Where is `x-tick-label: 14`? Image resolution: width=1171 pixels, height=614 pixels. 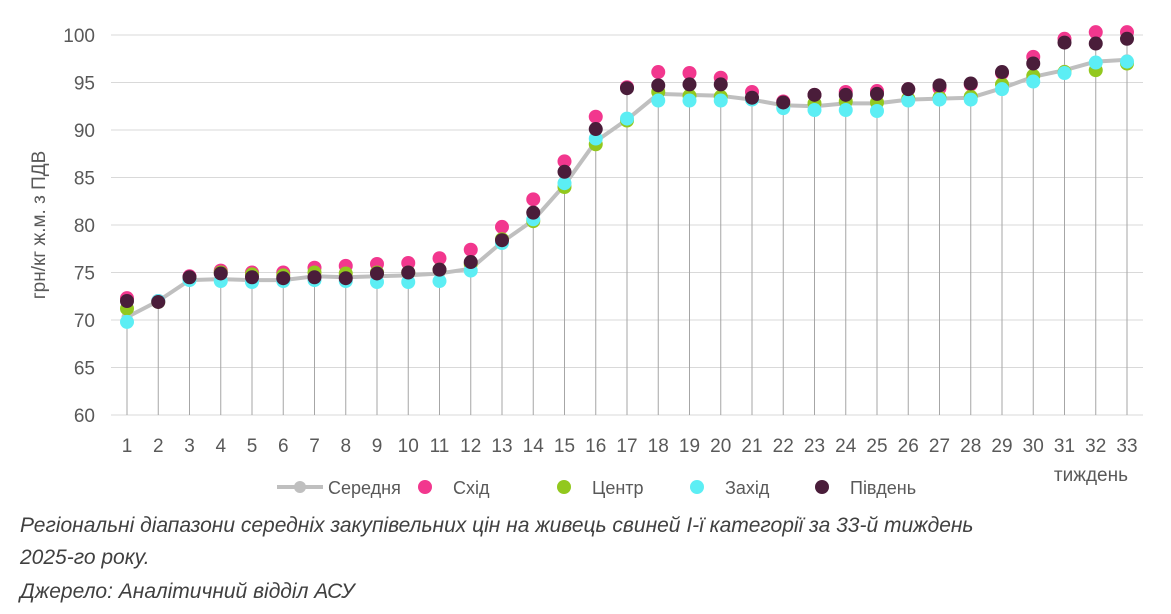 x-tick-label: 14 is located at coordinates (534, 446).